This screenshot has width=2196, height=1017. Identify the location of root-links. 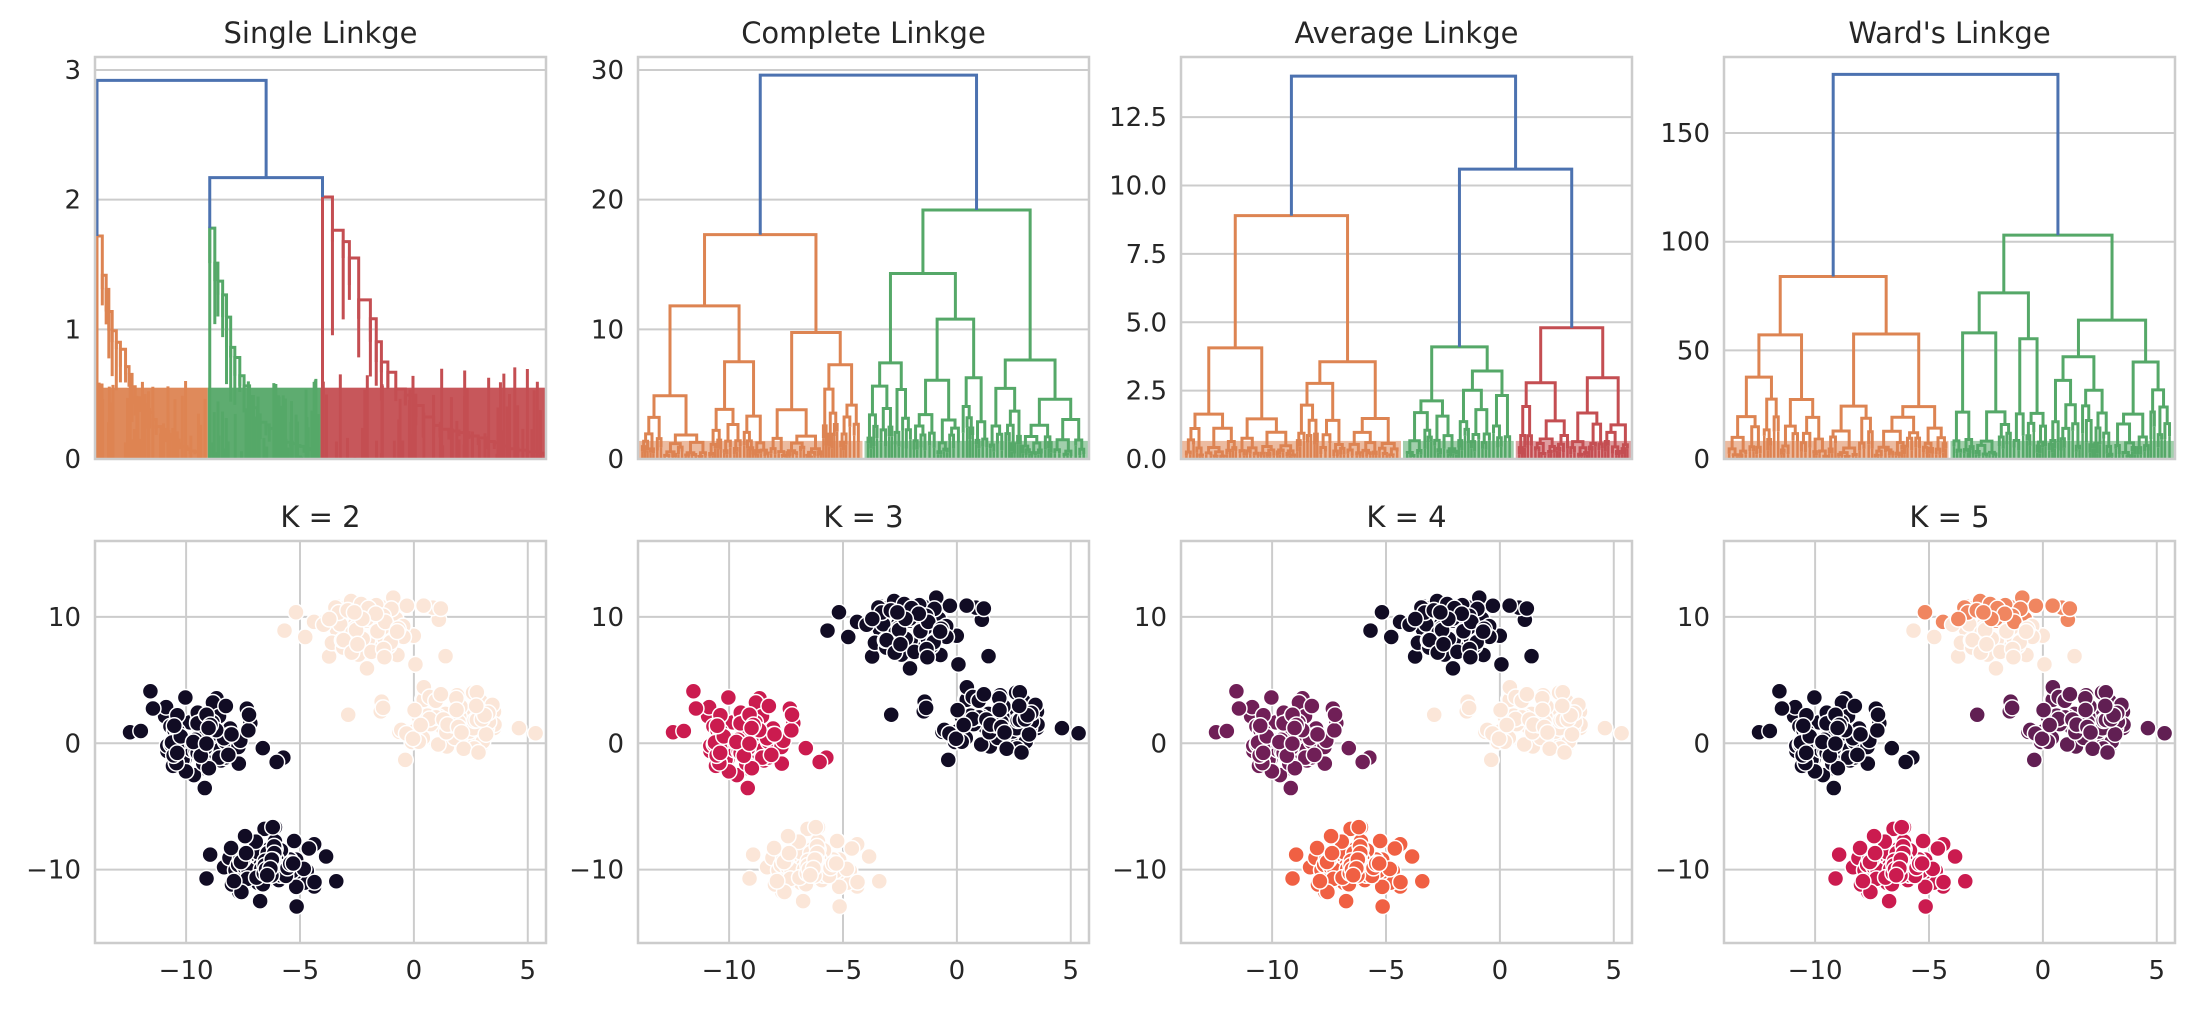
(1431, 210).